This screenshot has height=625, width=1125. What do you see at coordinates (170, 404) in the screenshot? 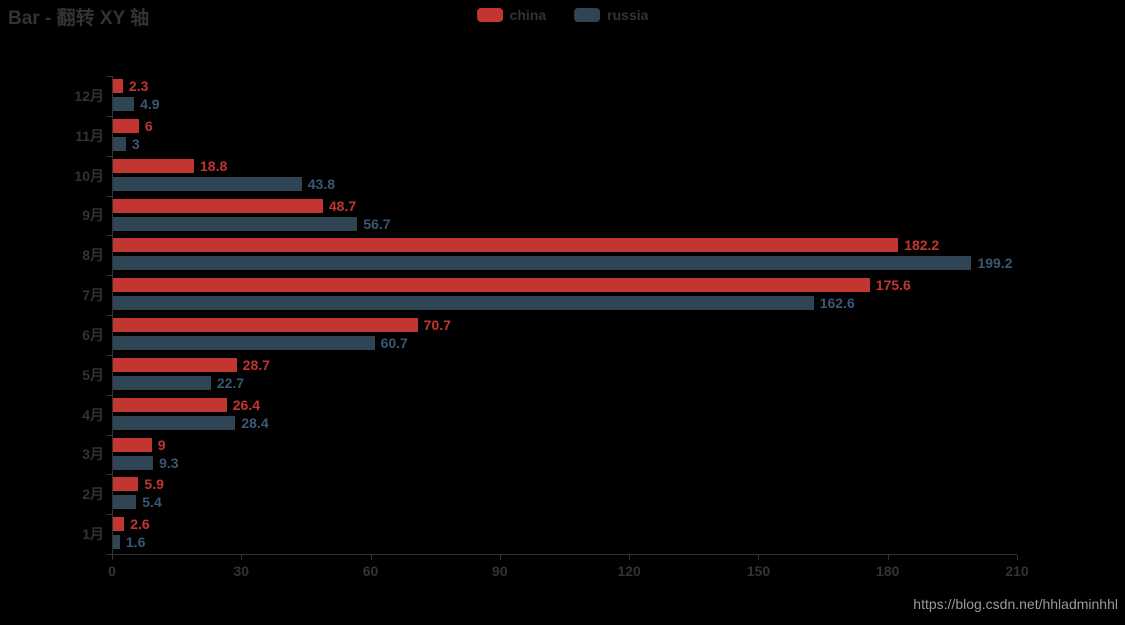
I see `bar-china-4月` at bounding box center [170, 404].